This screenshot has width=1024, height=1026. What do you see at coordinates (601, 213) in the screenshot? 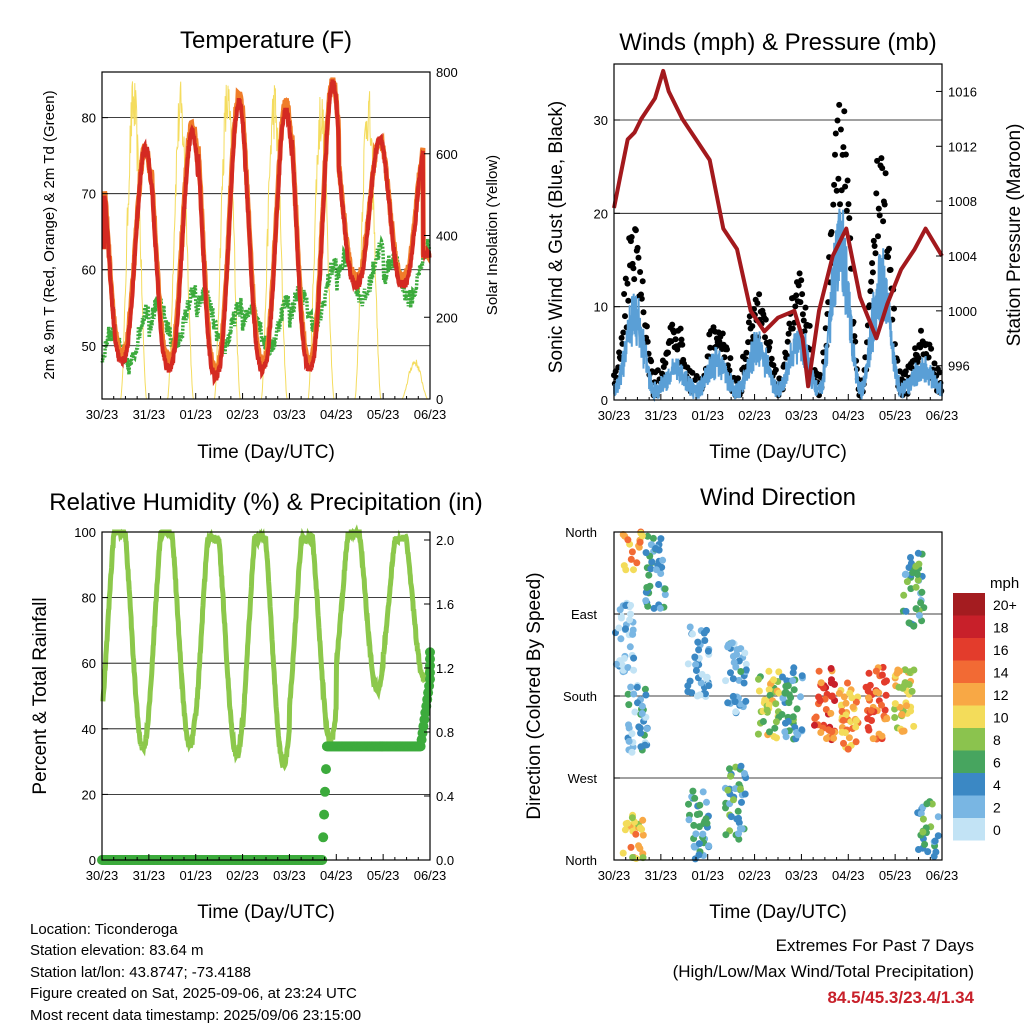
I see `y-tick-label: 20` at bounding box center [601, 213].